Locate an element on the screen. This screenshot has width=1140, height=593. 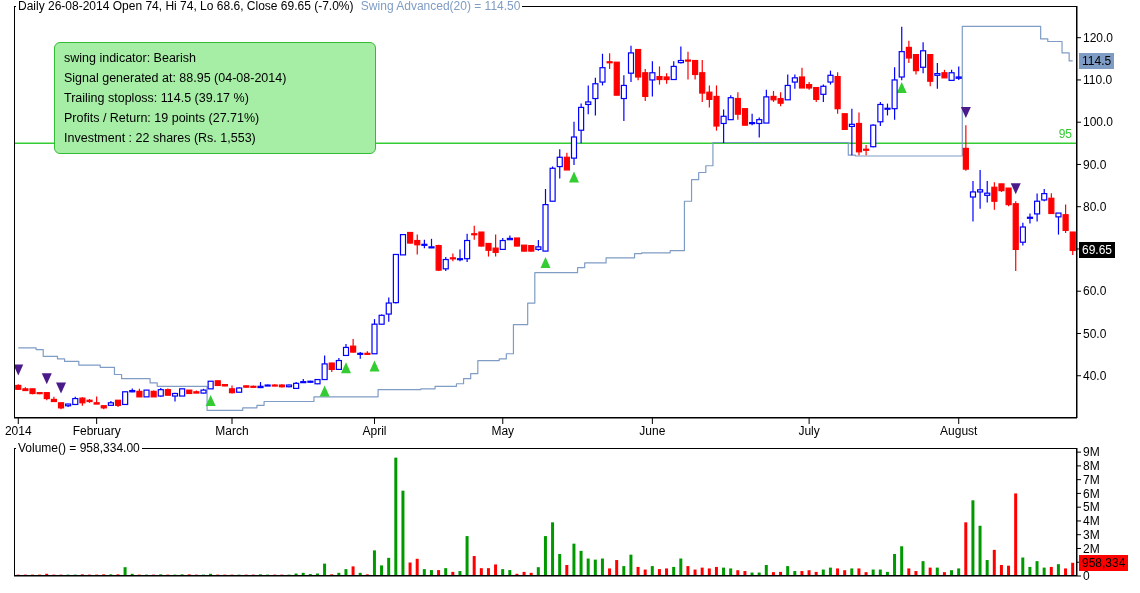
y-tick-label: 50.0 is located at coordinates (1095, 333).